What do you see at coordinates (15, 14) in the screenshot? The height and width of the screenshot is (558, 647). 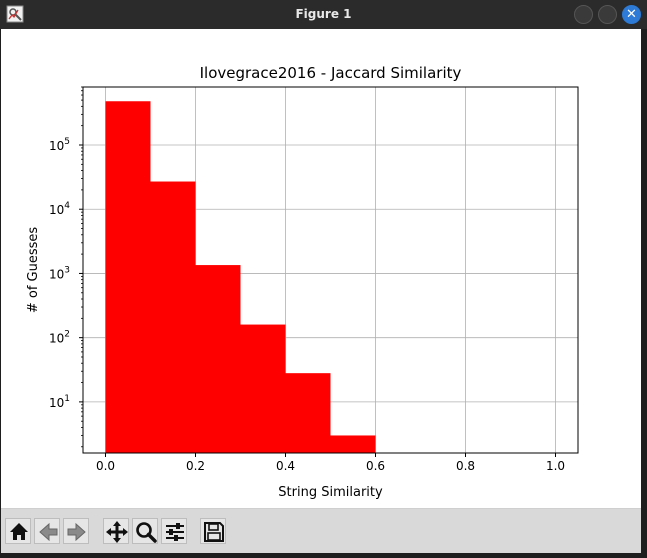 I see `app-icon` at bounding box center [15, 14].